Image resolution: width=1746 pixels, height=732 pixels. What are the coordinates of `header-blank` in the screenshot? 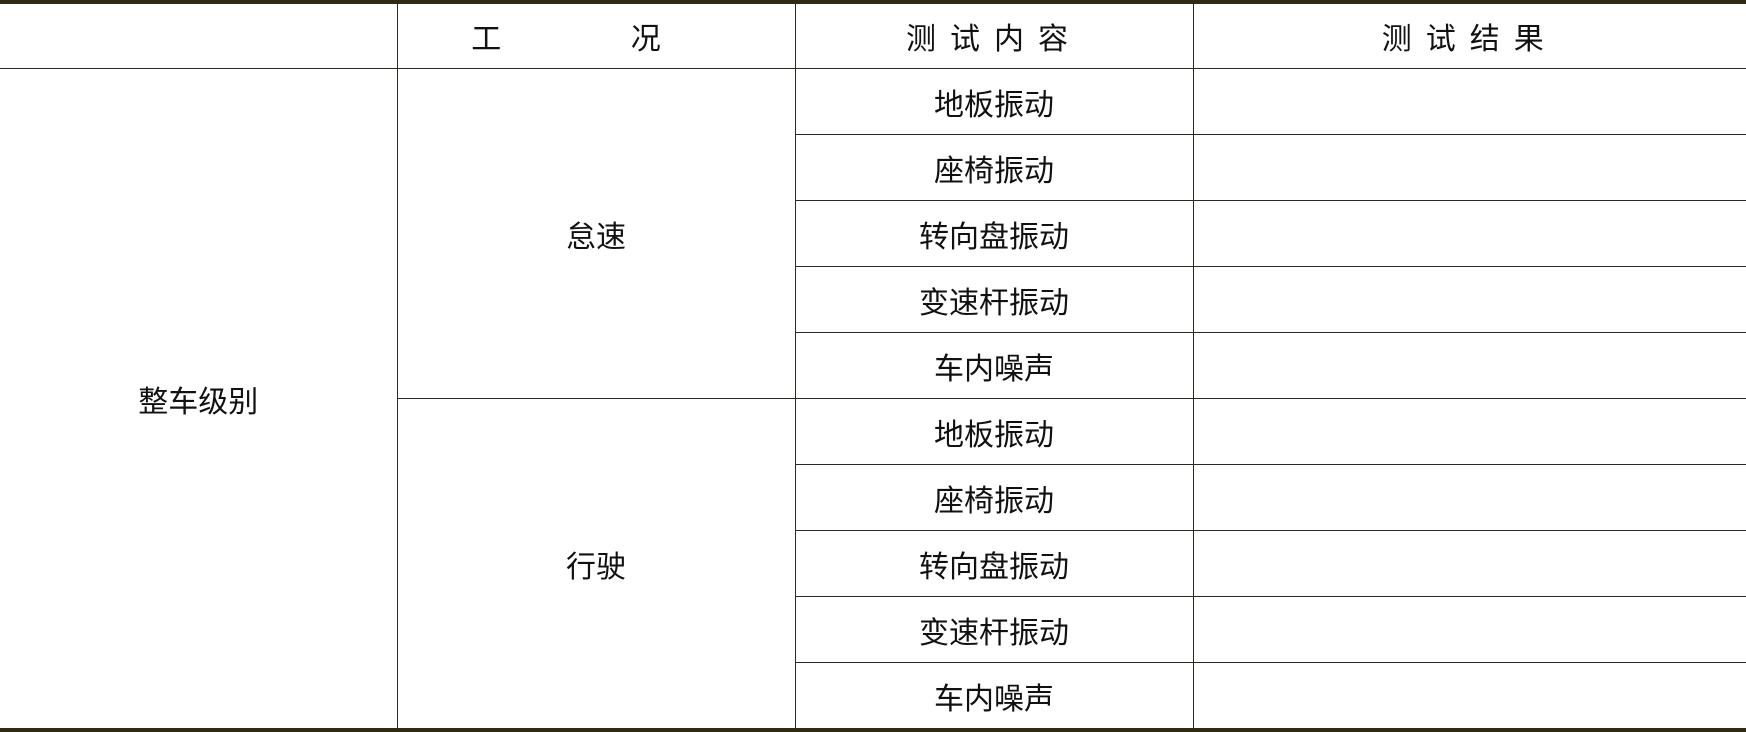 It's located at (199, 34).